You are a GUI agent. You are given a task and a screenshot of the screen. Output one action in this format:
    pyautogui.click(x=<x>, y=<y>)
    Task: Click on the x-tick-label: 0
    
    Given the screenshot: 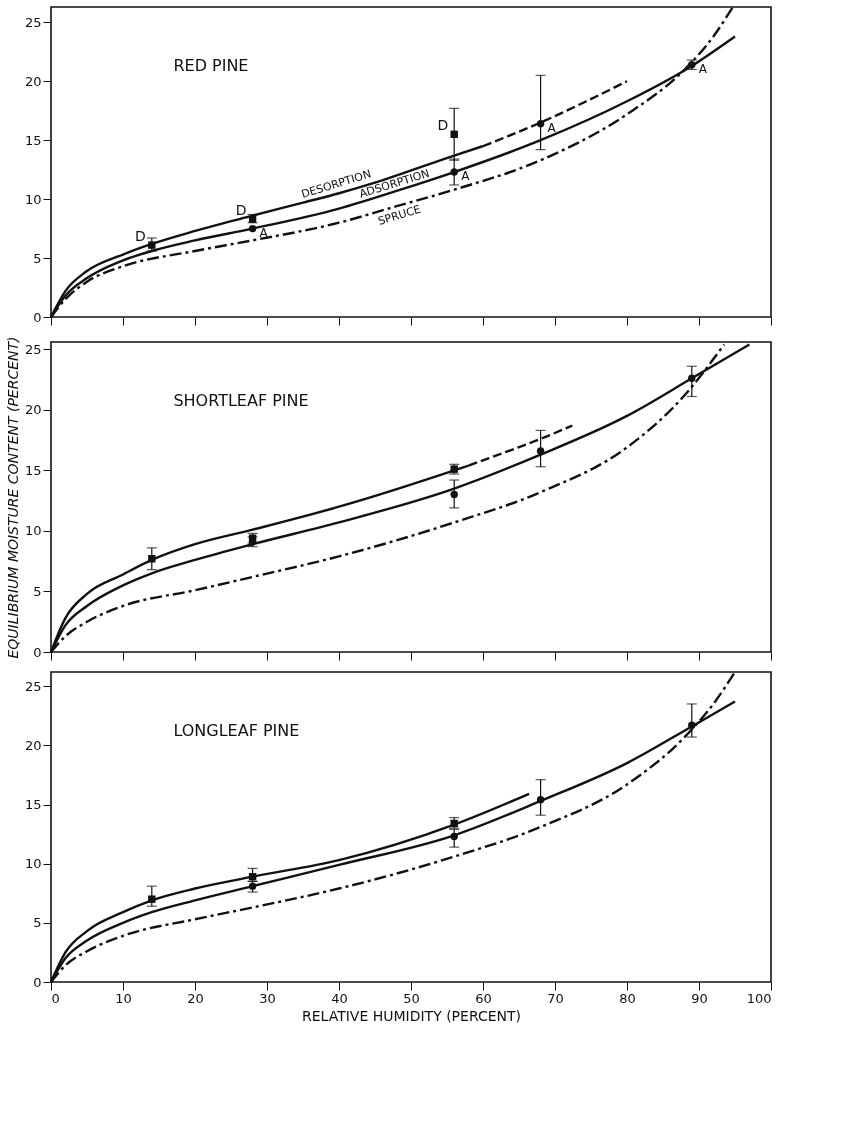 What is the action you would take?
    pyautogui.click(x=55, y=998)
    